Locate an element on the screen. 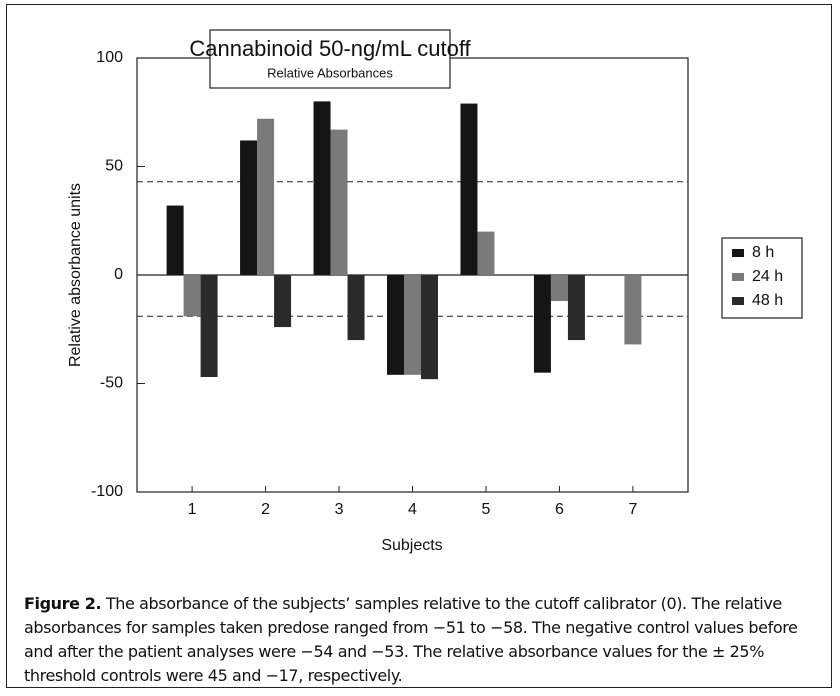 This screenshot has width=840, height=696. x-tick-label: 4 is located at coordinates (412, 509).